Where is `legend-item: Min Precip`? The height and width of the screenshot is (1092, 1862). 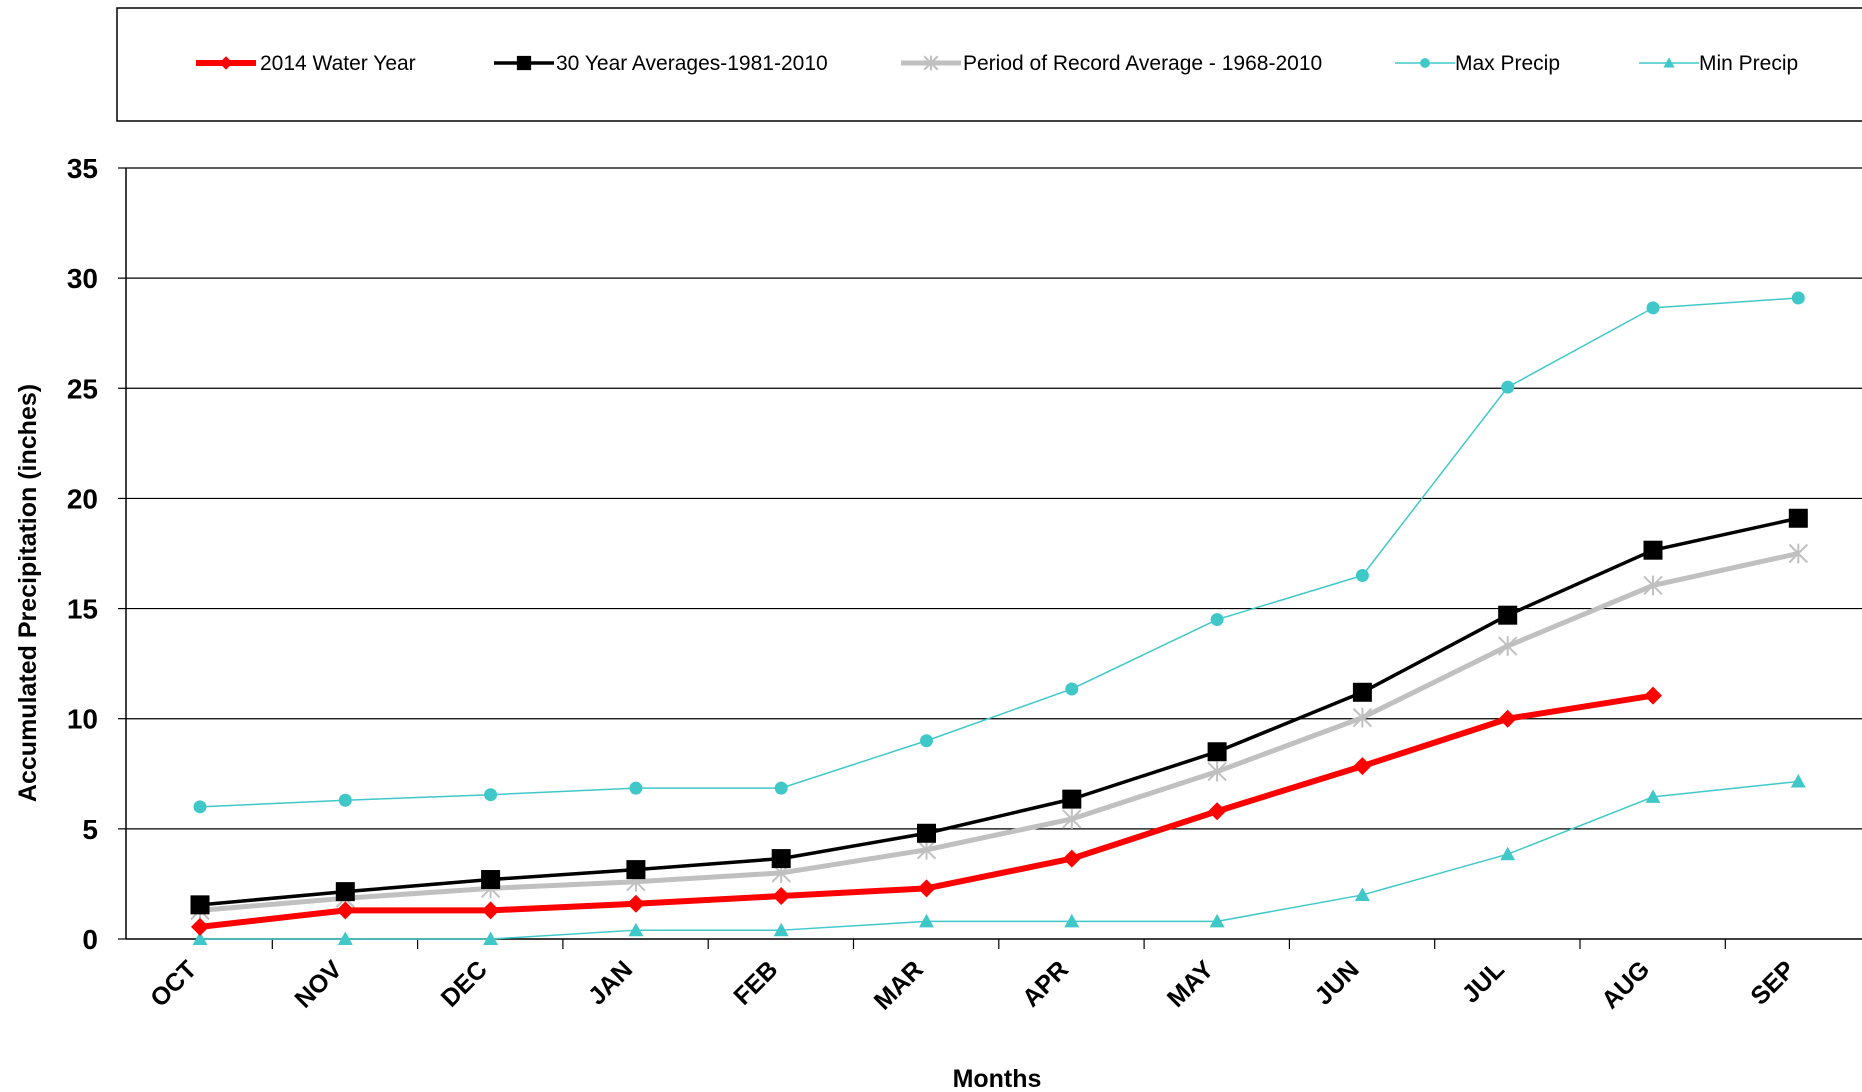
legend-item: Min Precip is located at coordinates (1718, 63).